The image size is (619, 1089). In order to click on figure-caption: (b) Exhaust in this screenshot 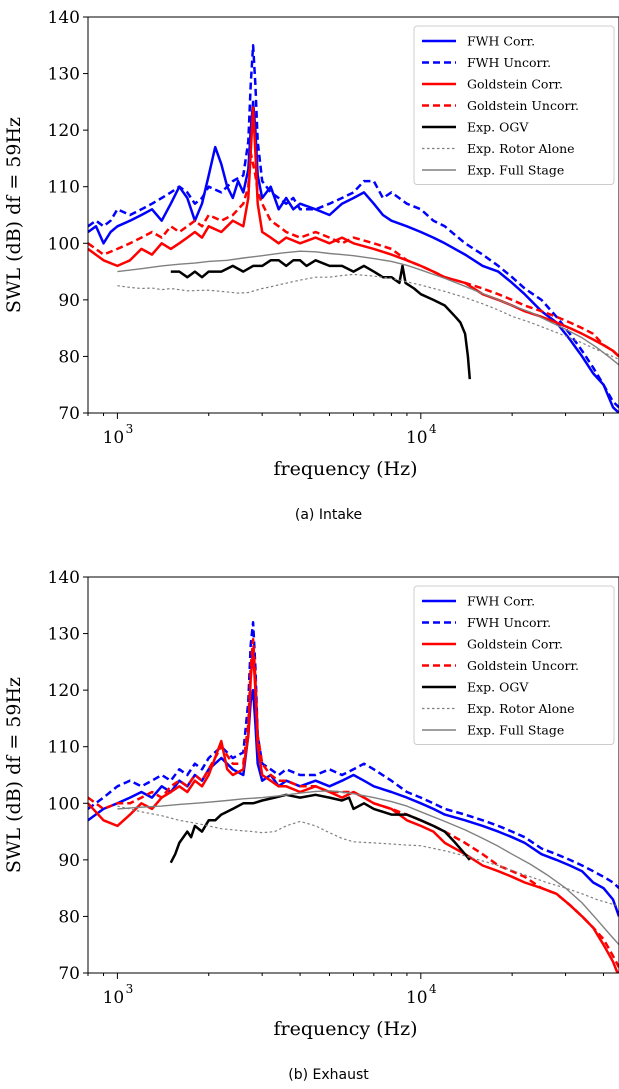, I will do `click(328, 1075)`.